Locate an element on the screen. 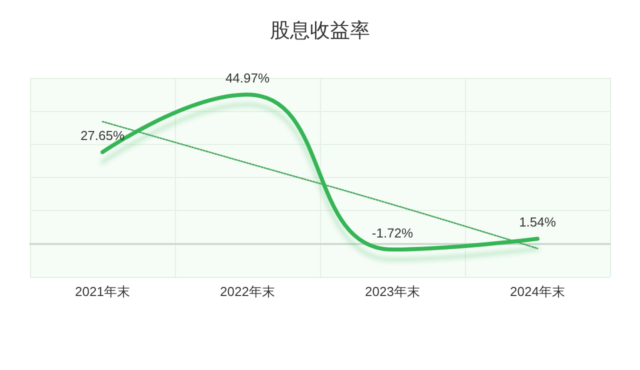 Image resolution: width=640 pixels, height=370 pixels. data-label: 1.54% is located at coordinates (537, 222).